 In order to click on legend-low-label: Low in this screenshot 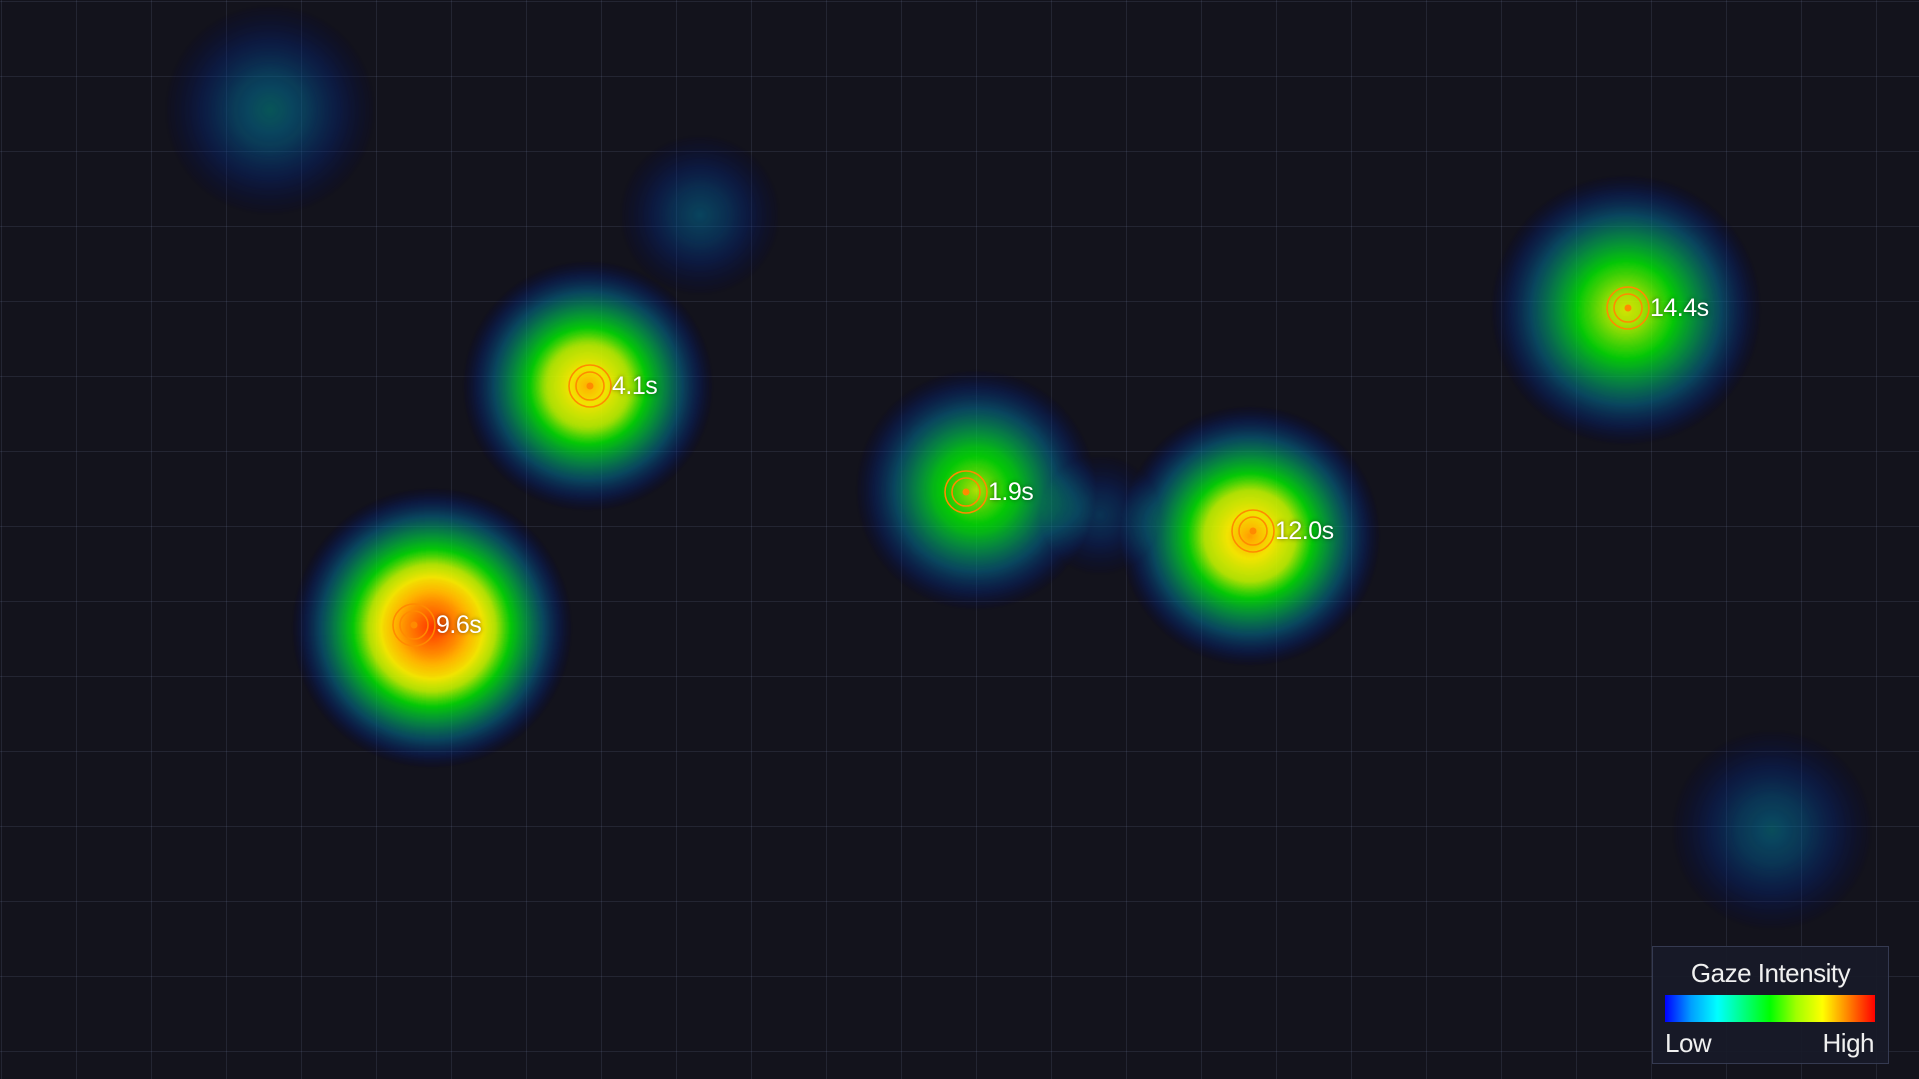, I will do `click(1688, 1043)`.